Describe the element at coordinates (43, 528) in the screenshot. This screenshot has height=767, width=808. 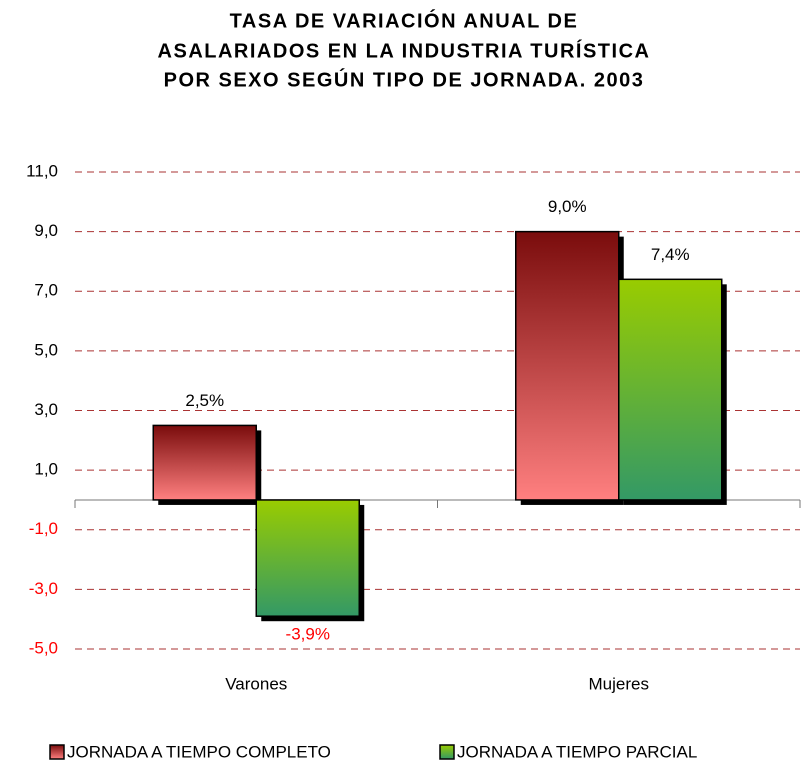
I see `y-tick-label: -1,0` at that location.